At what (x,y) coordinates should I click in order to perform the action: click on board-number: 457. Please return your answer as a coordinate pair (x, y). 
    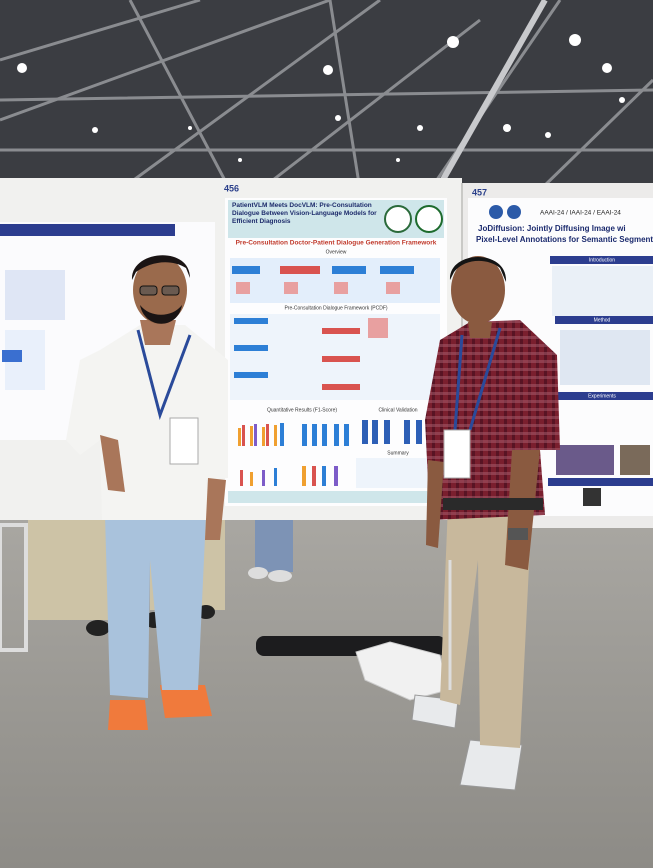
    Looking at the image, I should click on (479, 192).